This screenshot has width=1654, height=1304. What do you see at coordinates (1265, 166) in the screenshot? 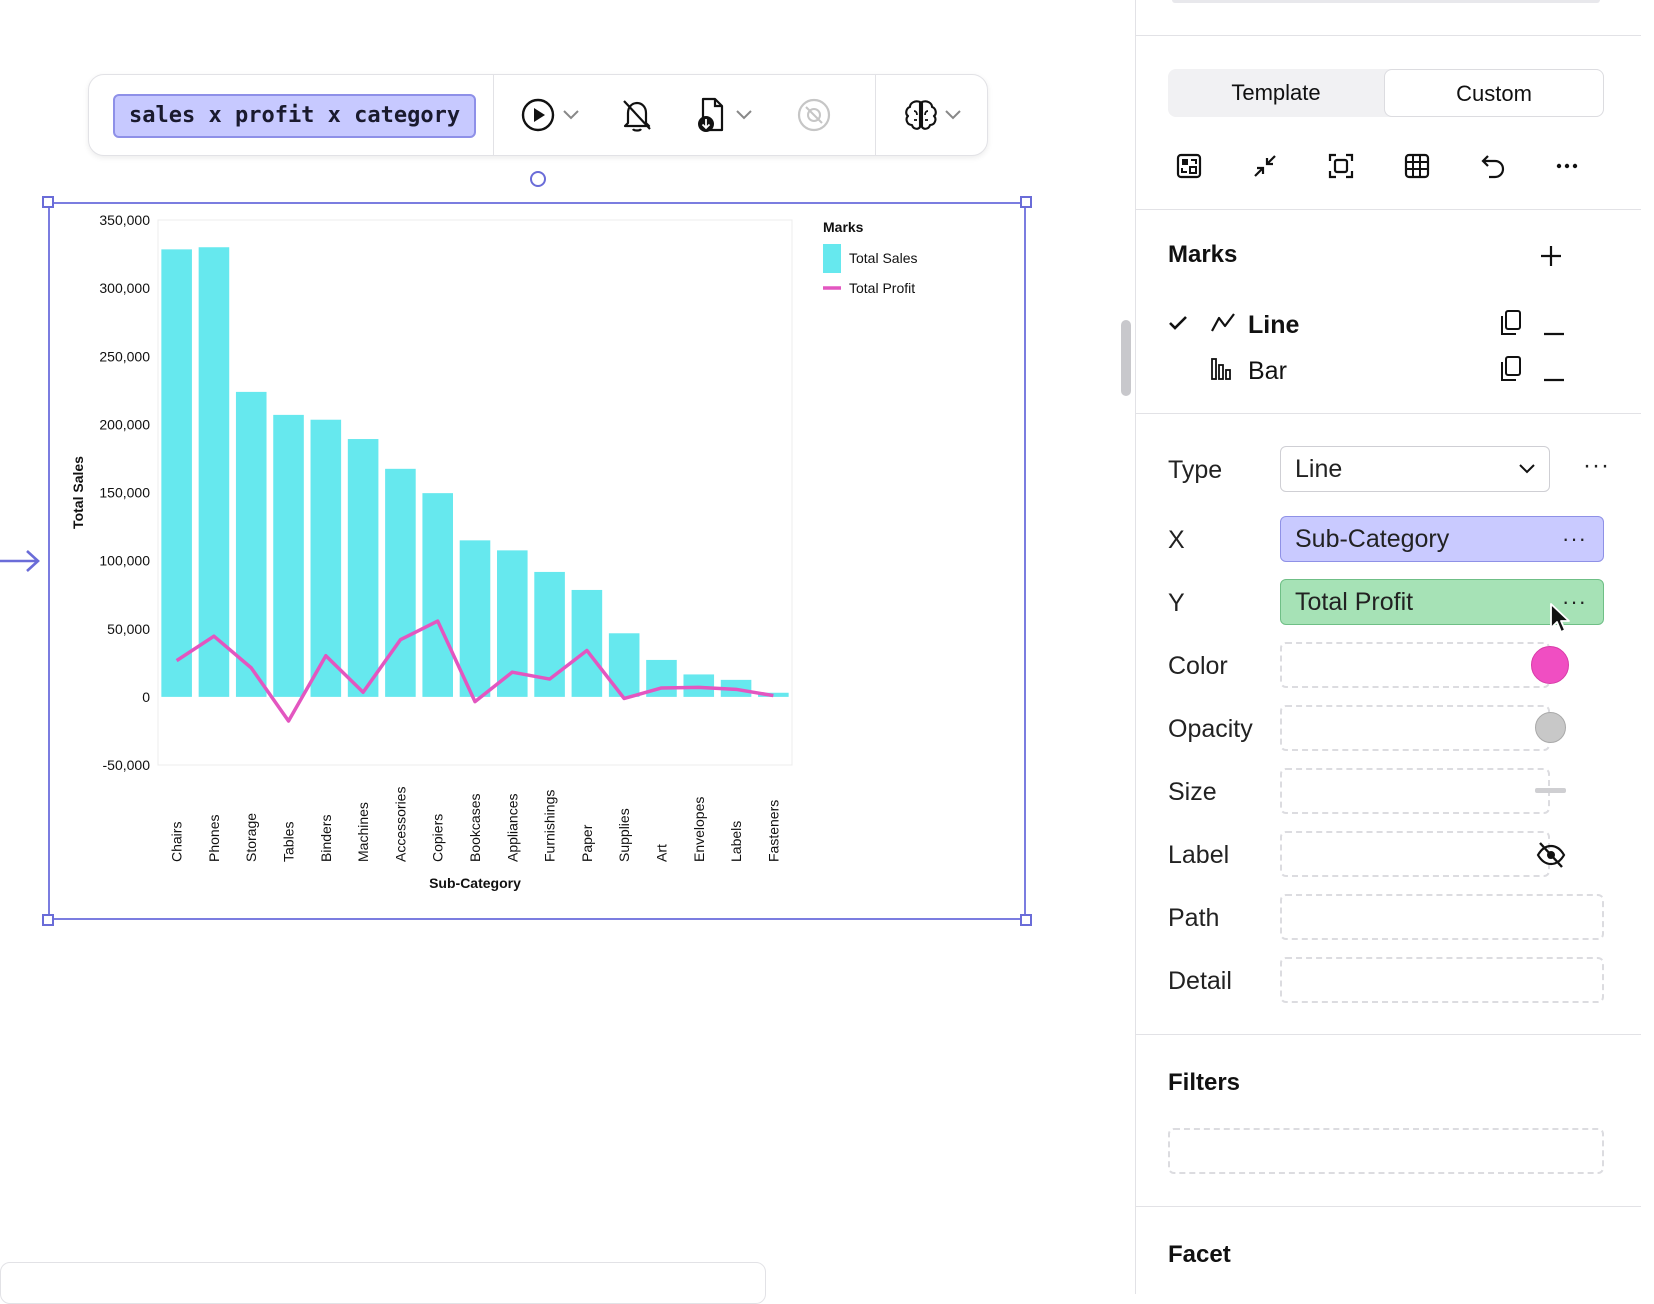
I see `minimize-icon` at bounding box center [1265, 166].